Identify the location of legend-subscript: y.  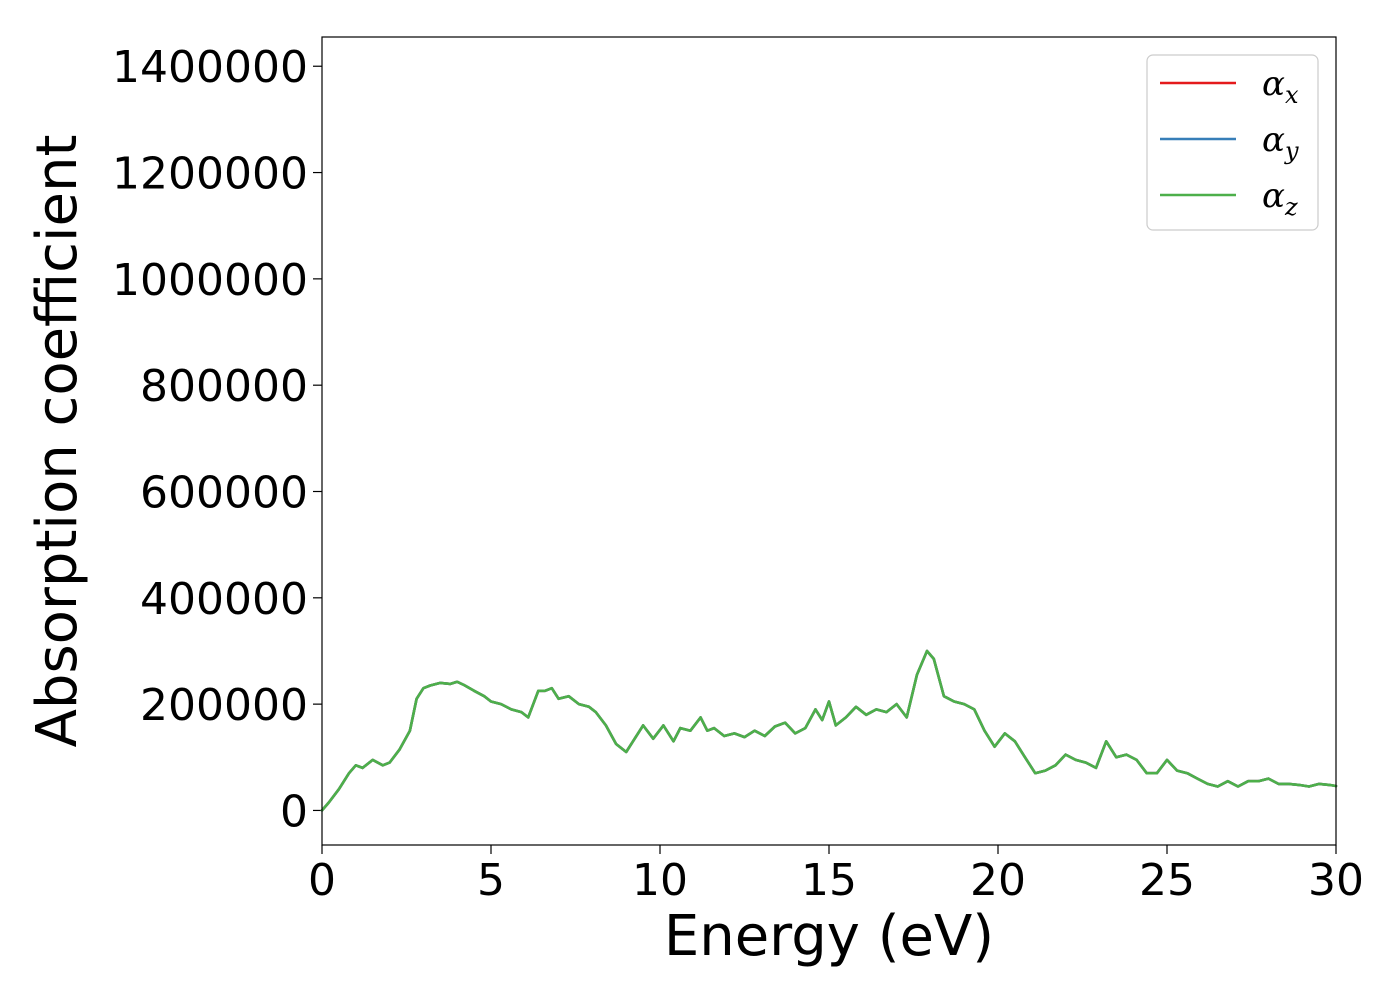
(1291, 151).